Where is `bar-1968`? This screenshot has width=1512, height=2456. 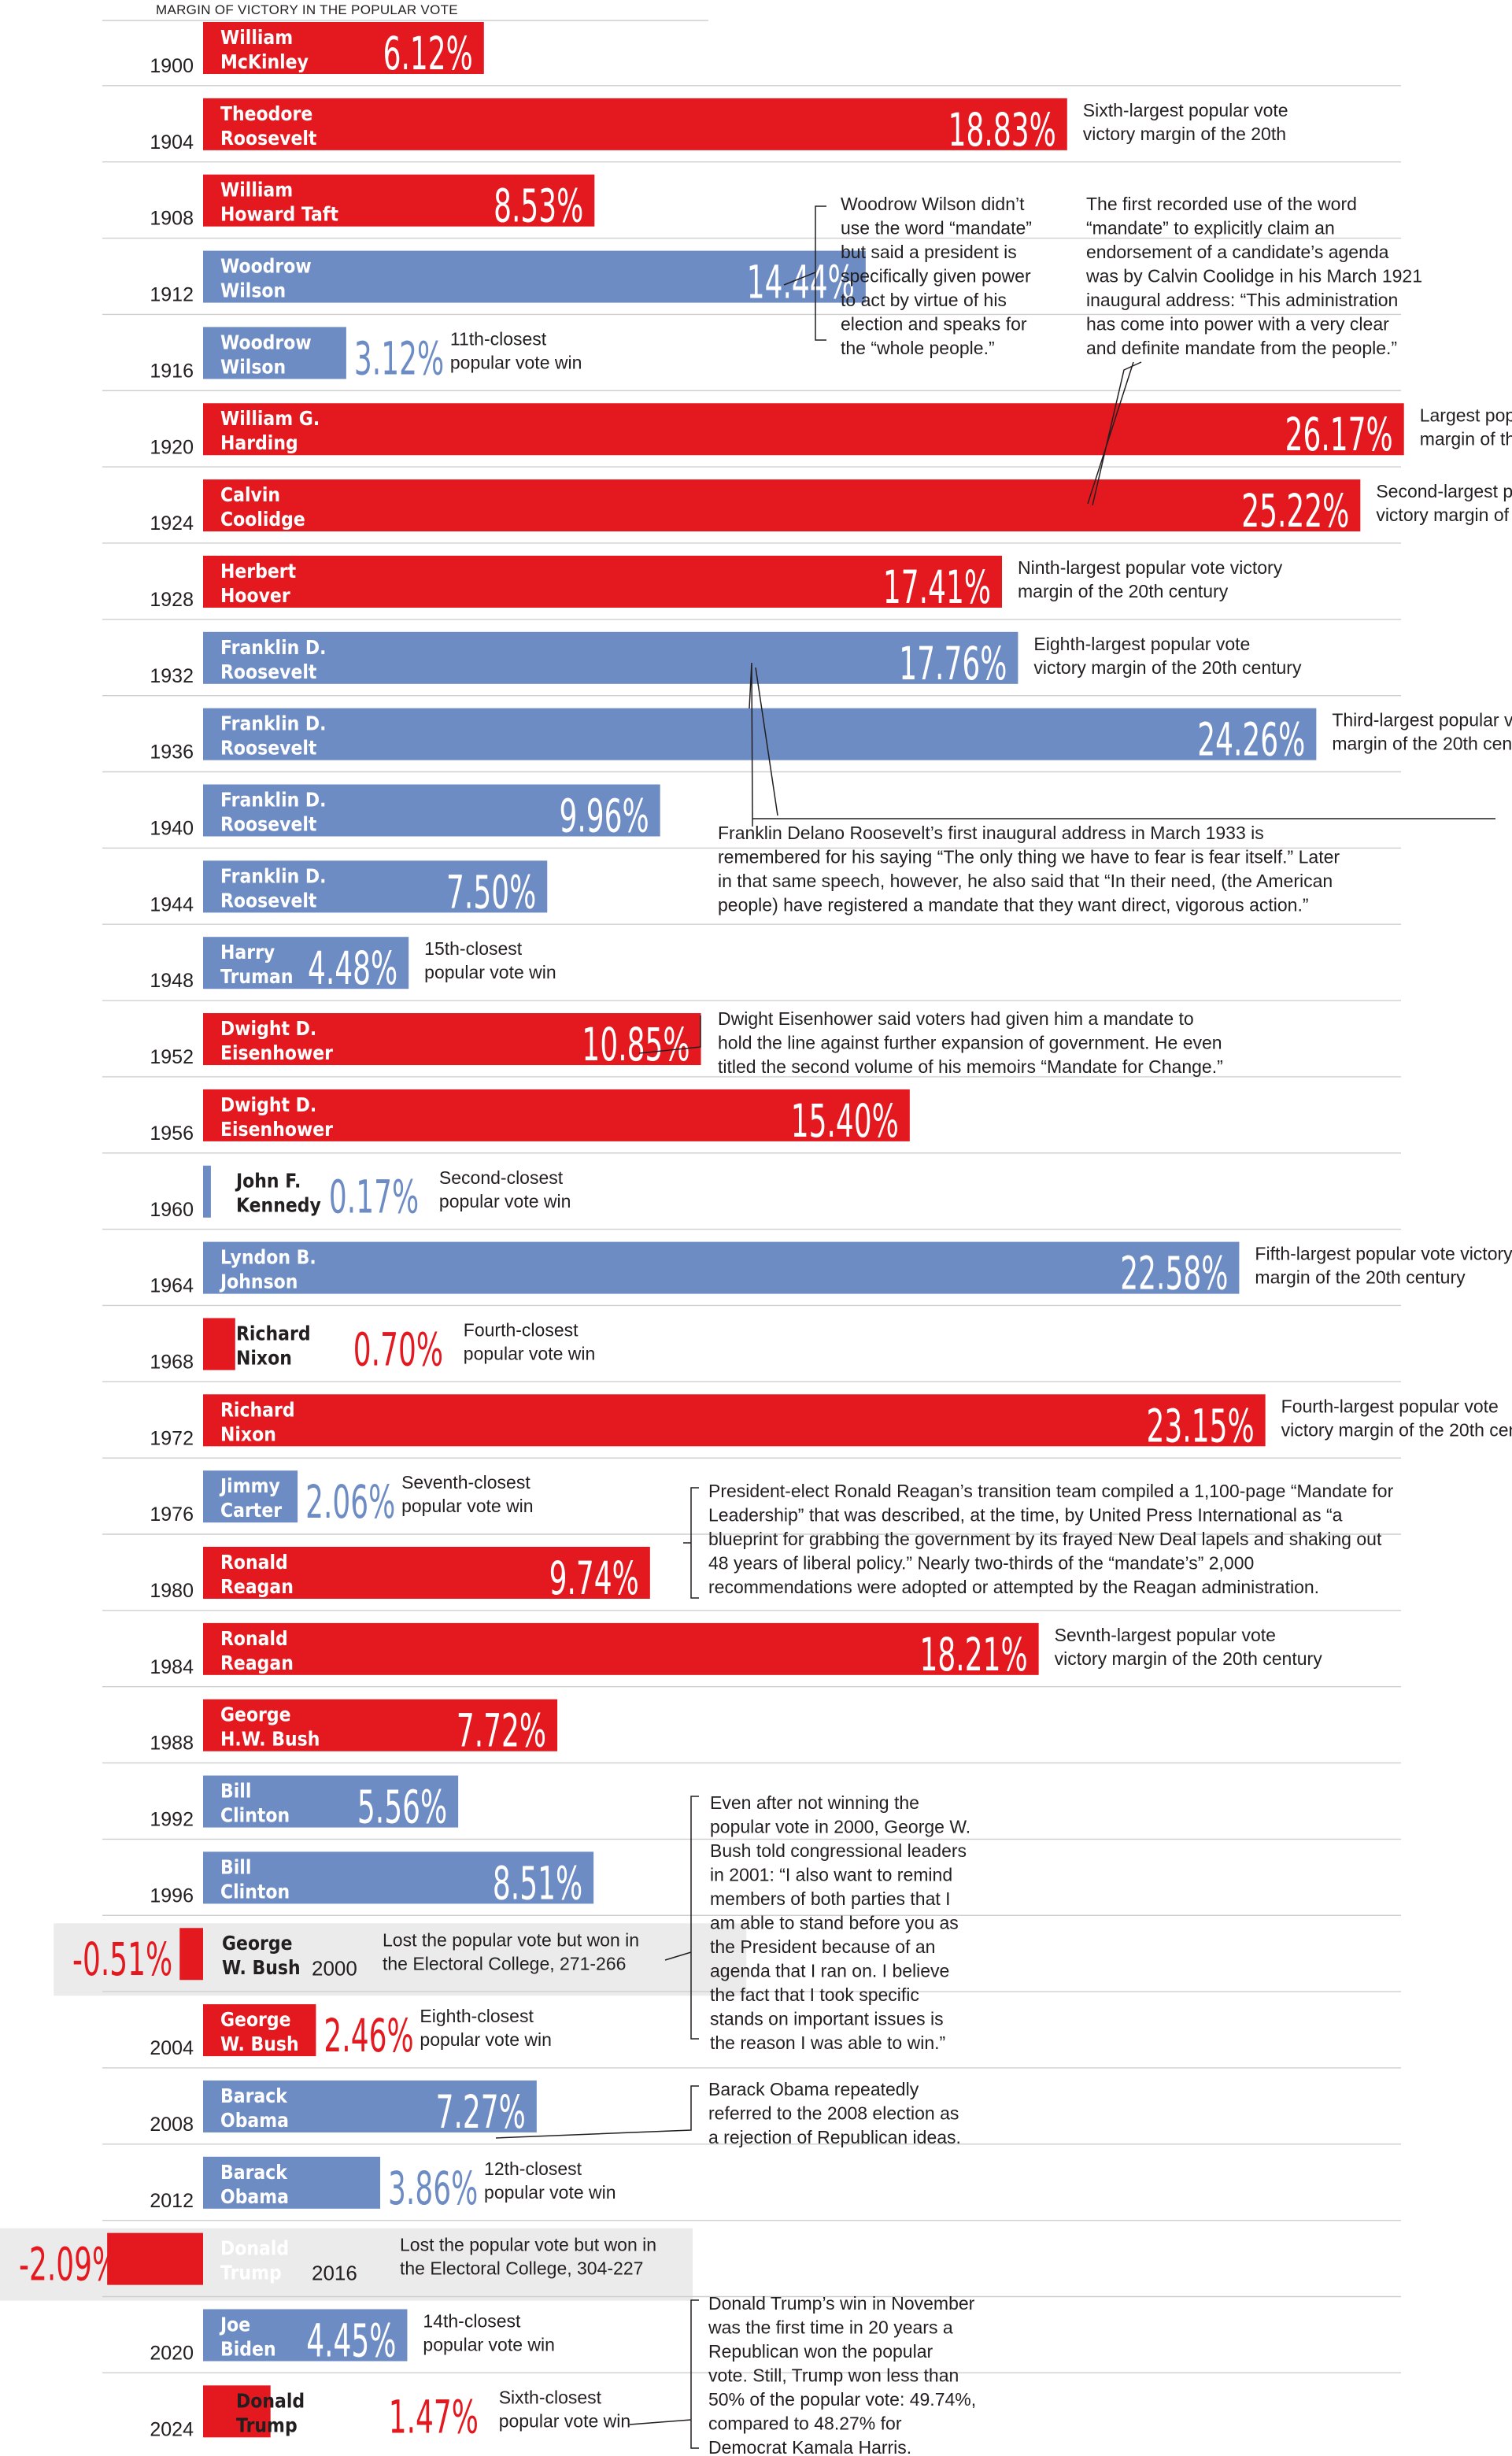 bar-1968 is located at coordinates (219, 1344).